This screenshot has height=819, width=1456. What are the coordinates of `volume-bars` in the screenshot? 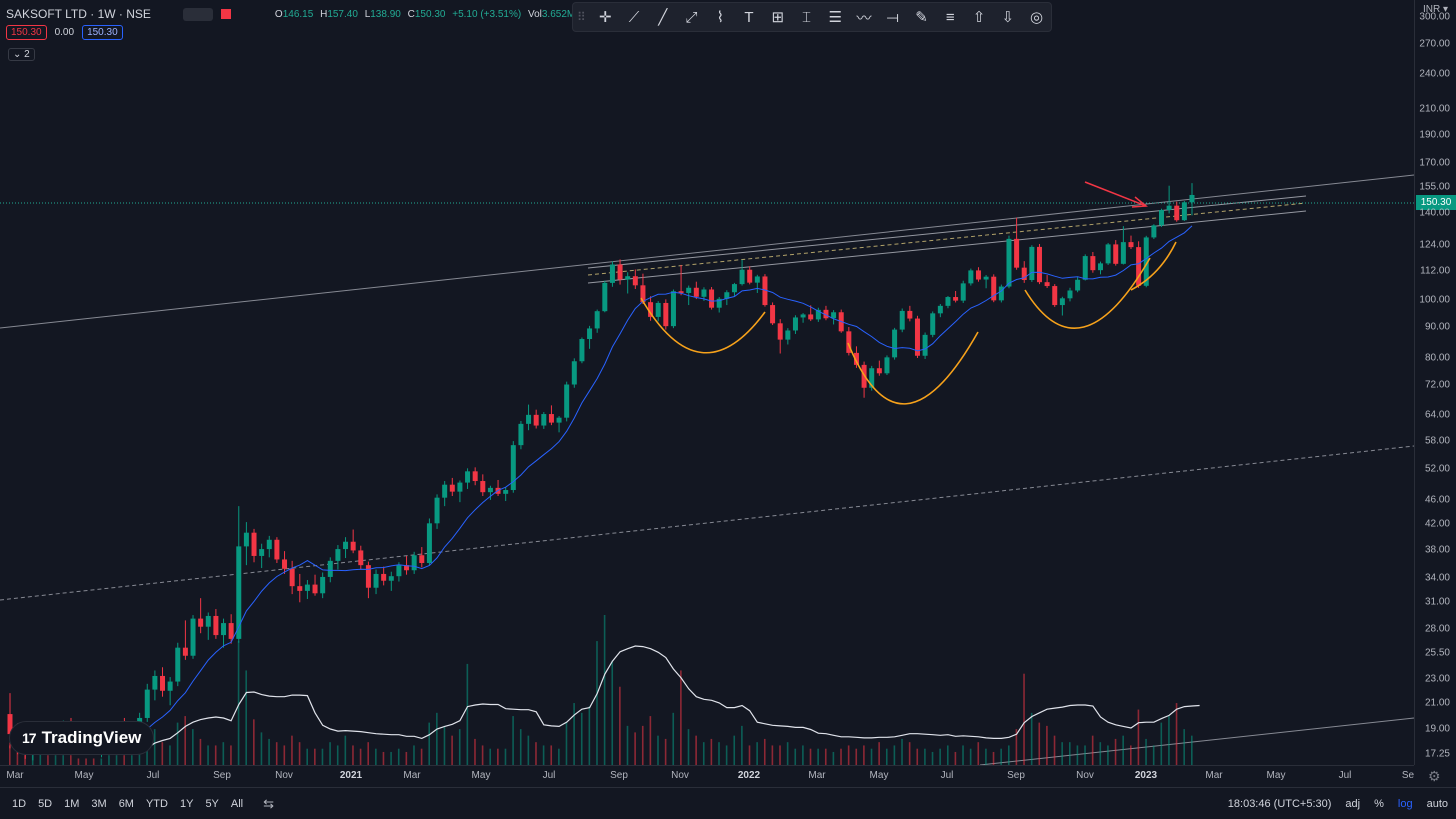 It's located at (604, 690).